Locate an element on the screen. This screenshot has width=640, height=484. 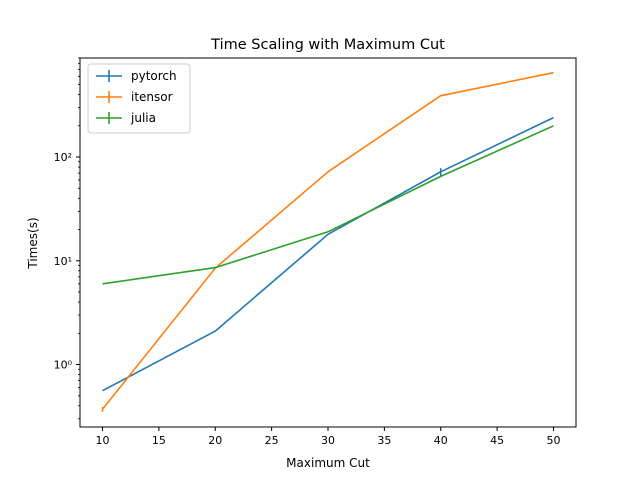
x-tick-label: 30 is located at coordinates (328, 440).